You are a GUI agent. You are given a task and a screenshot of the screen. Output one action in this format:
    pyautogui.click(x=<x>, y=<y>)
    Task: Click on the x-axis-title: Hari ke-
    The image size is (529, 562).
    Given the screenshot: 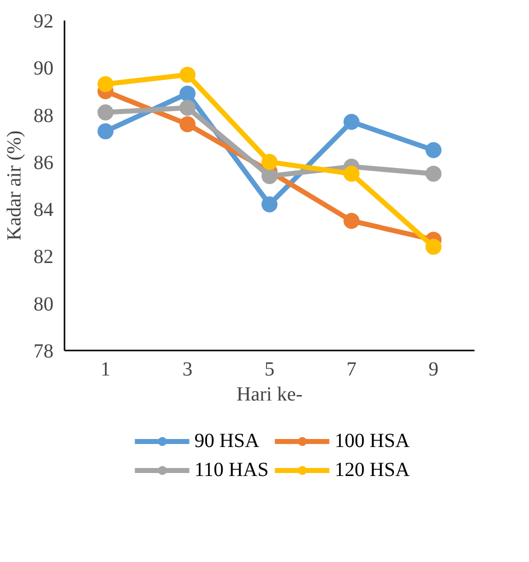 What is the action you would take?
    pyautogui.click(x=269, y=395)
    